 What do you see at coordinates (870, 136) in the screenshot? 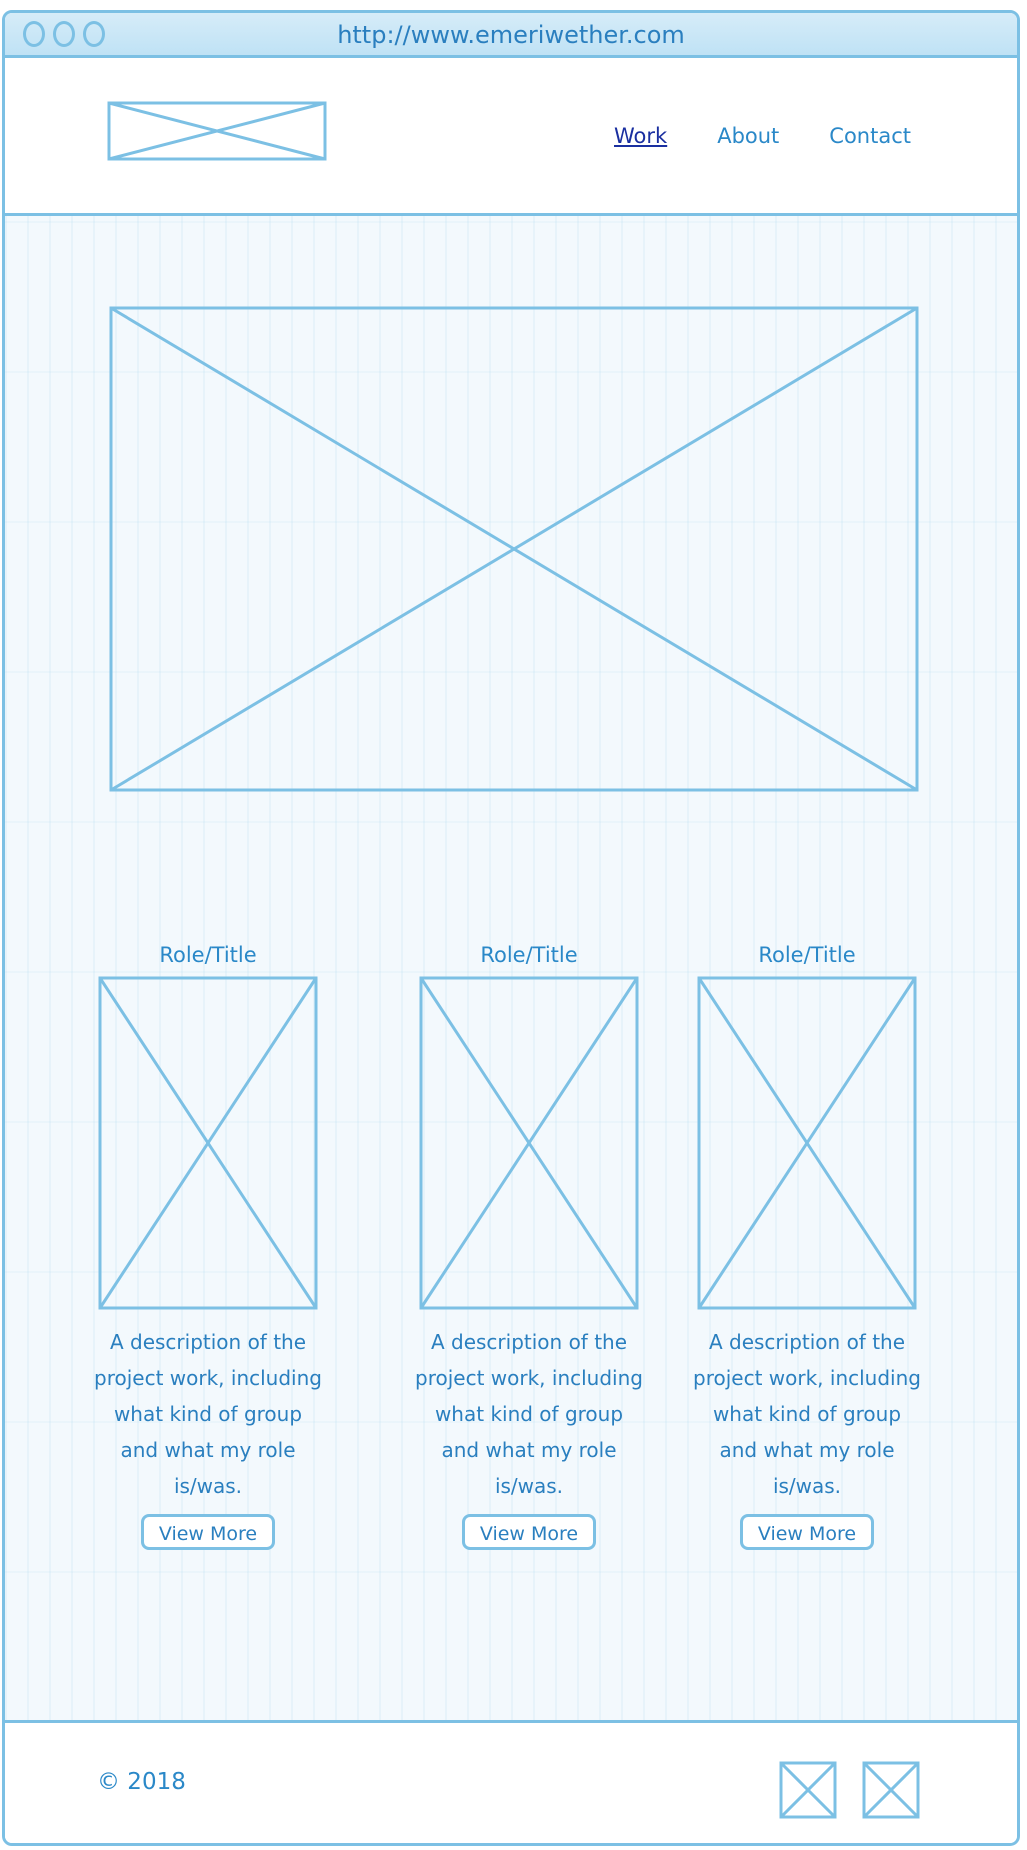
I see `nav-link-contact: Contact` at bounding box center [870, 136].